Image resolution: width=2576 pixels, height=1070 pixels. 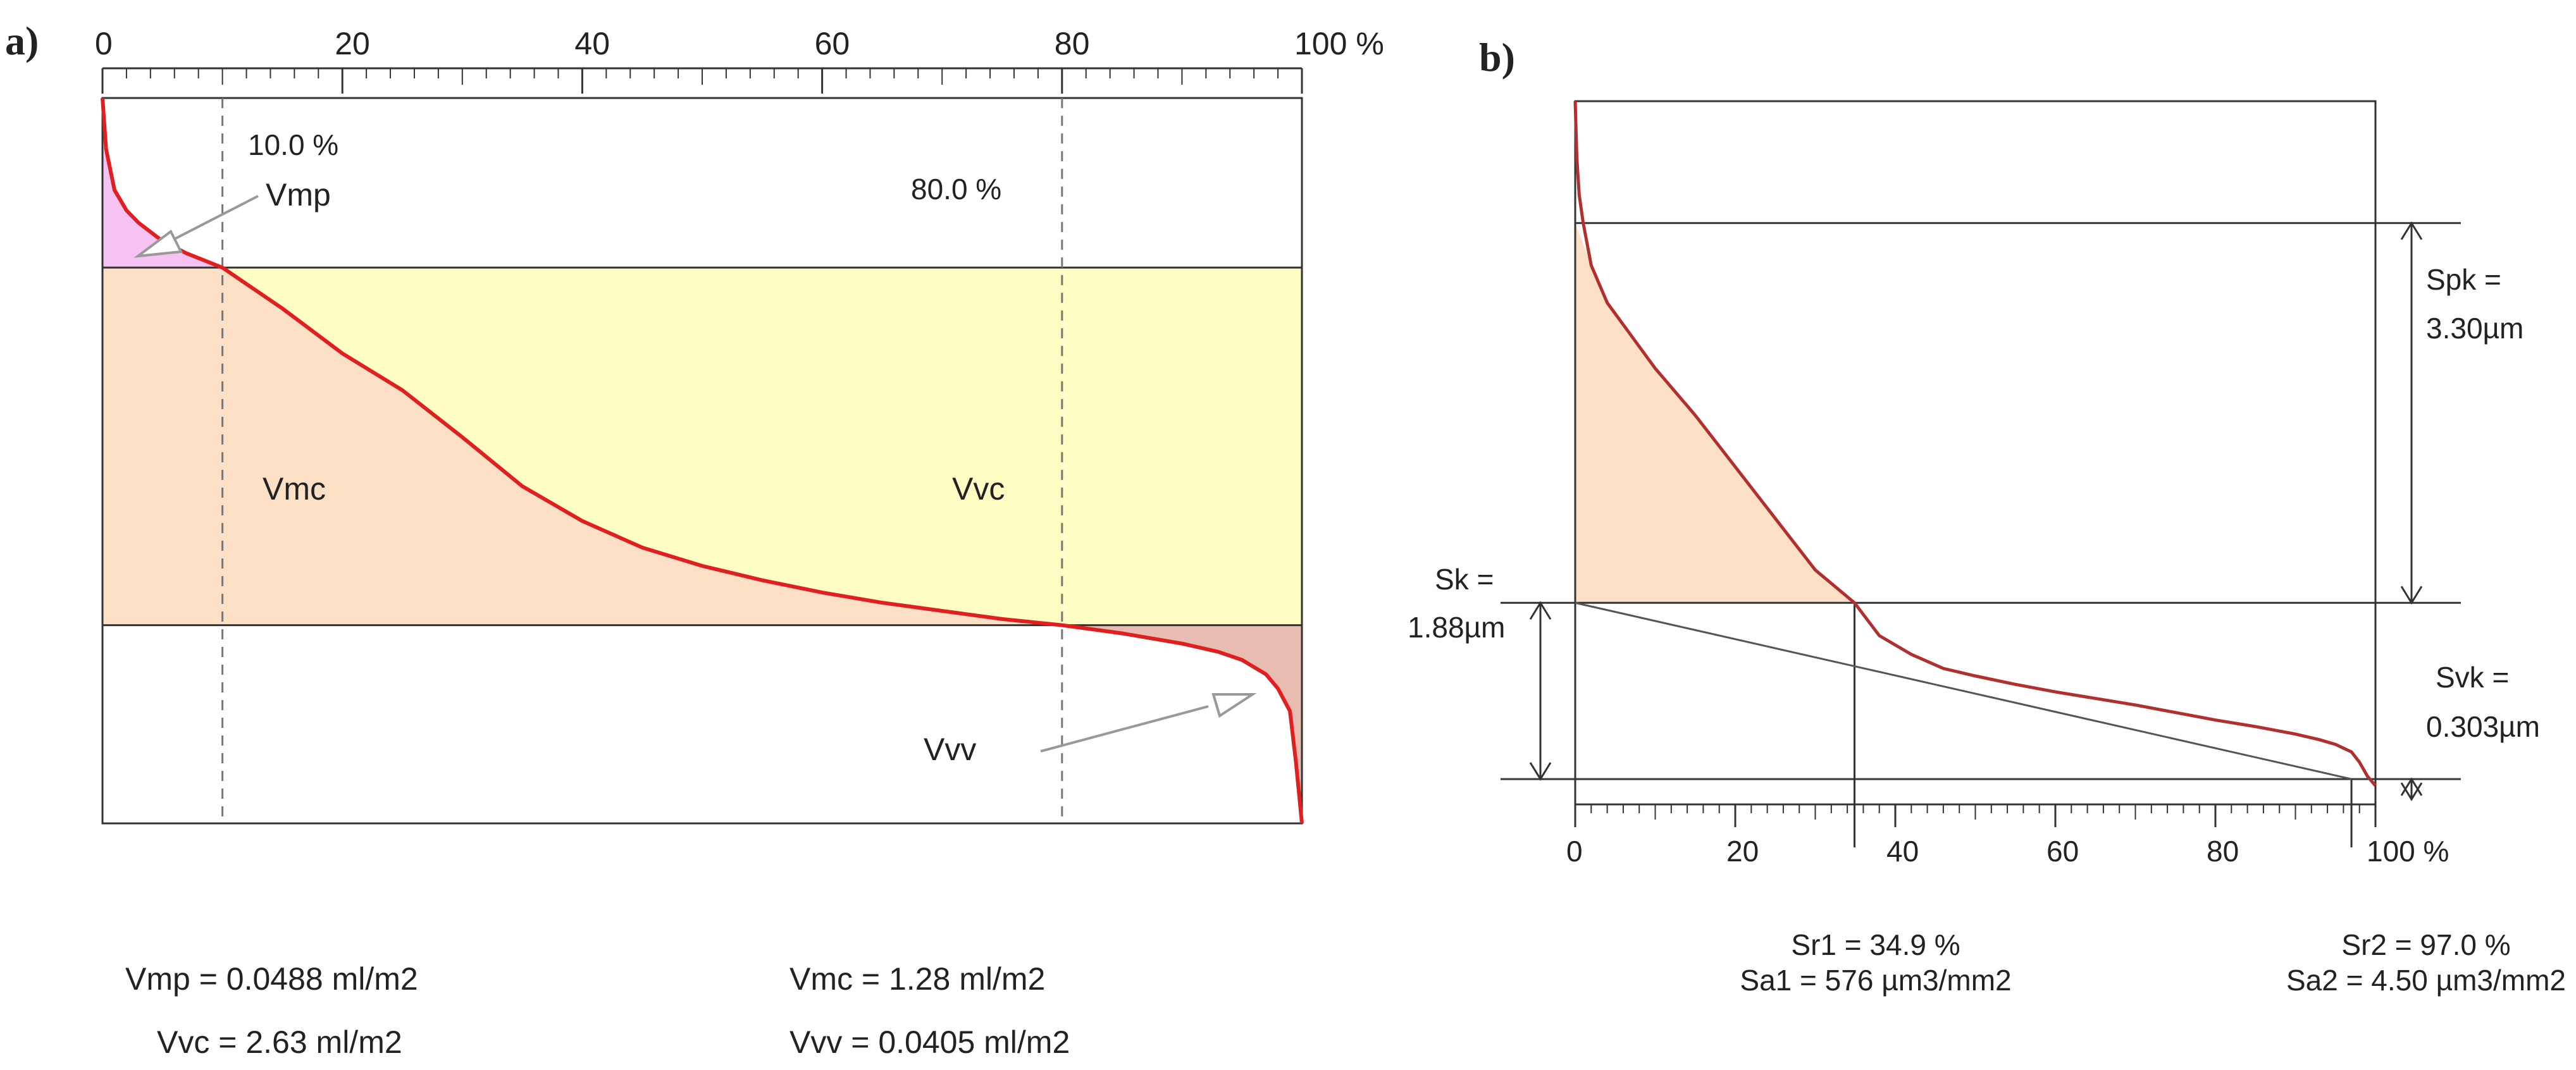 I want to click on spk-label-line1: Spk =, so click(x=2464, y=279).